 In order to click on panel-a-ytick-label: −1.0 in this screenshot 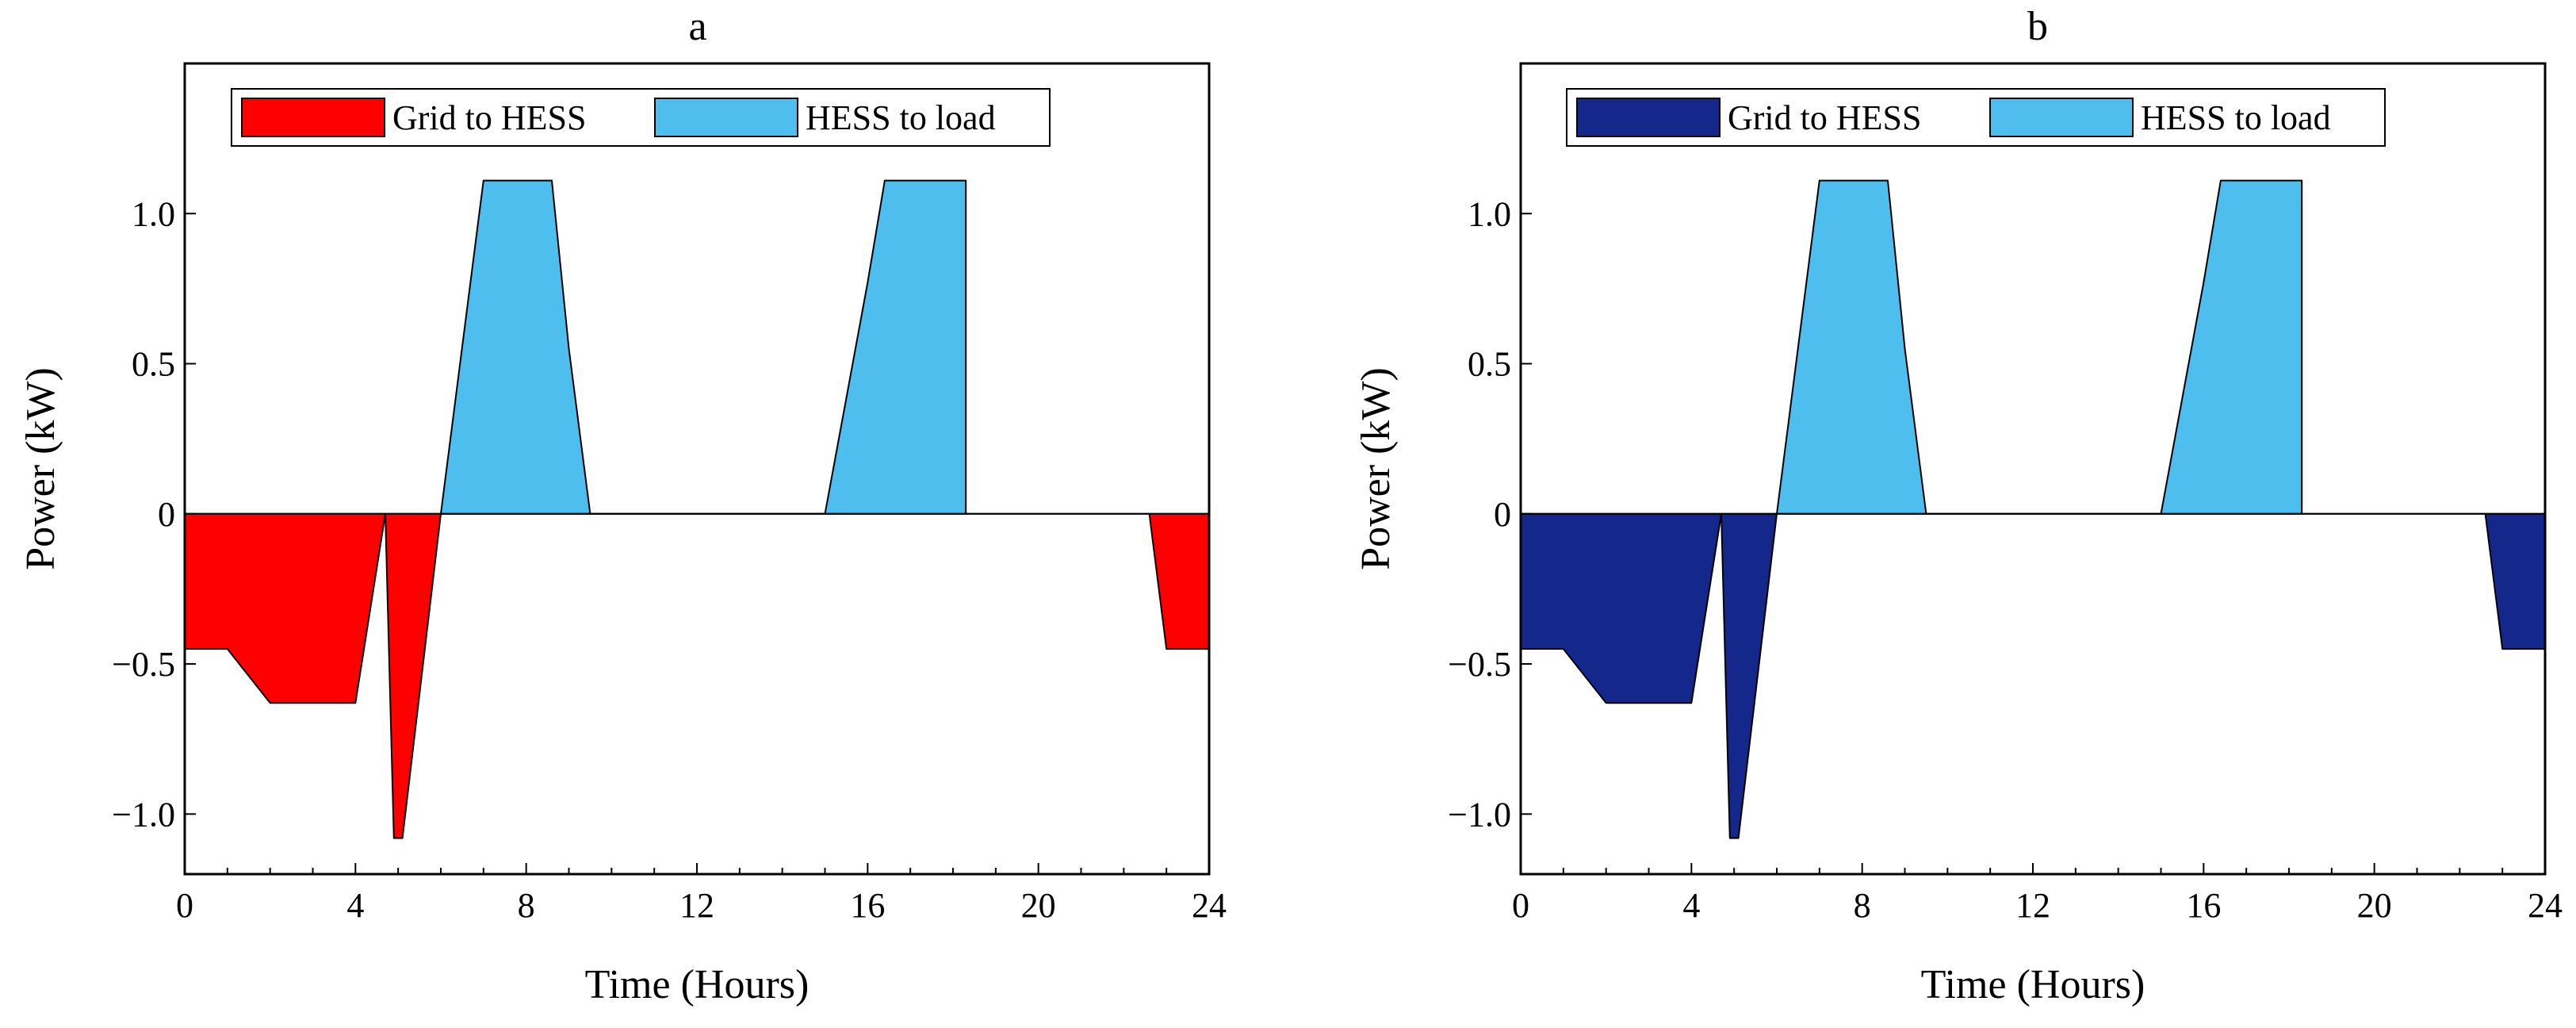, I will do `click(143, 814)`.